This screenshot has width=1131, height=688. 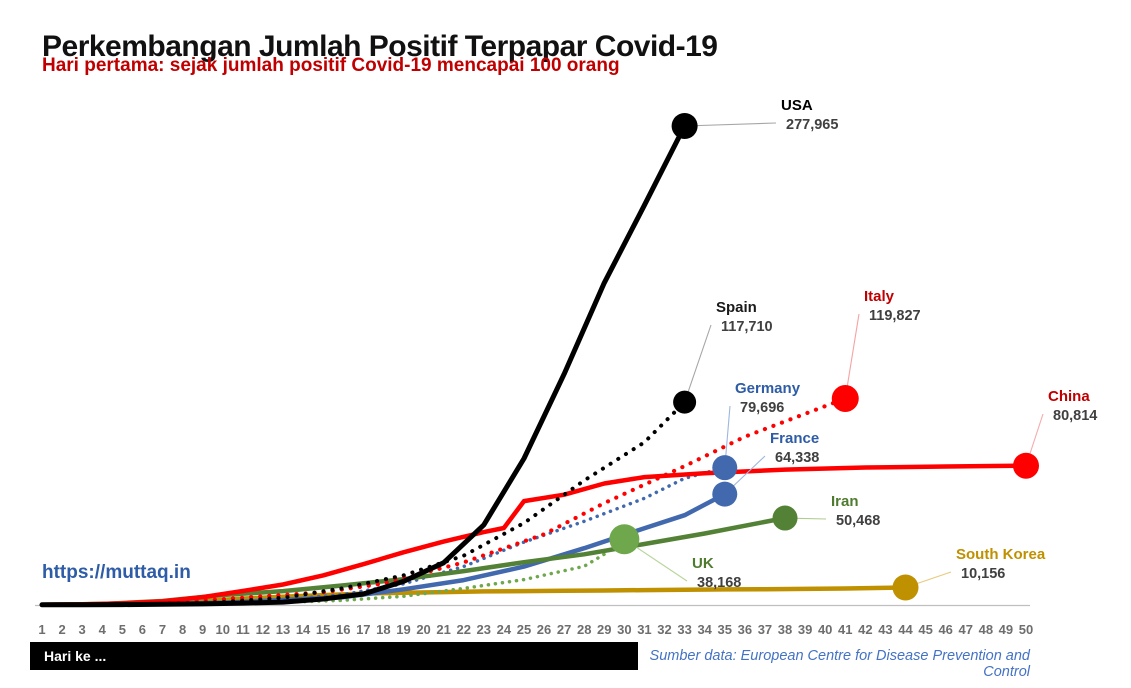 What do you see at coordinates (845, 629) in the screenshot?
I see `x-axis-tick: 41` at bounding box center [845, 629].